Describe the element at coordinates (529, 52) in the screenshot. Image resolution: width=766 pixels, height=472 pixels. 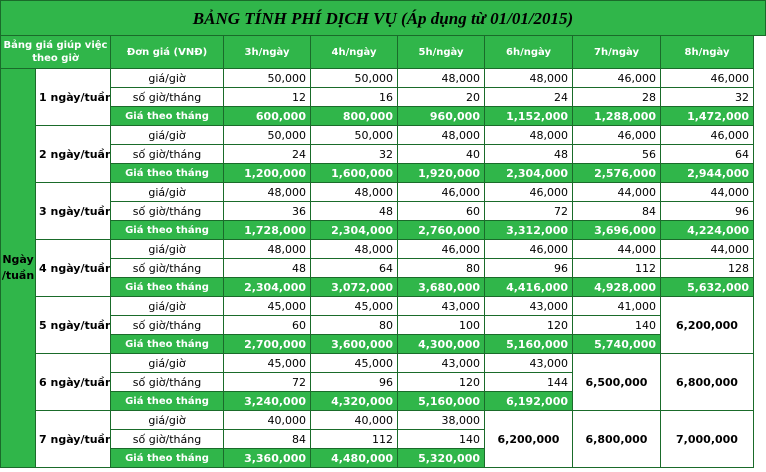
I see `header-hours-6h: 6h/ngày` at that location.